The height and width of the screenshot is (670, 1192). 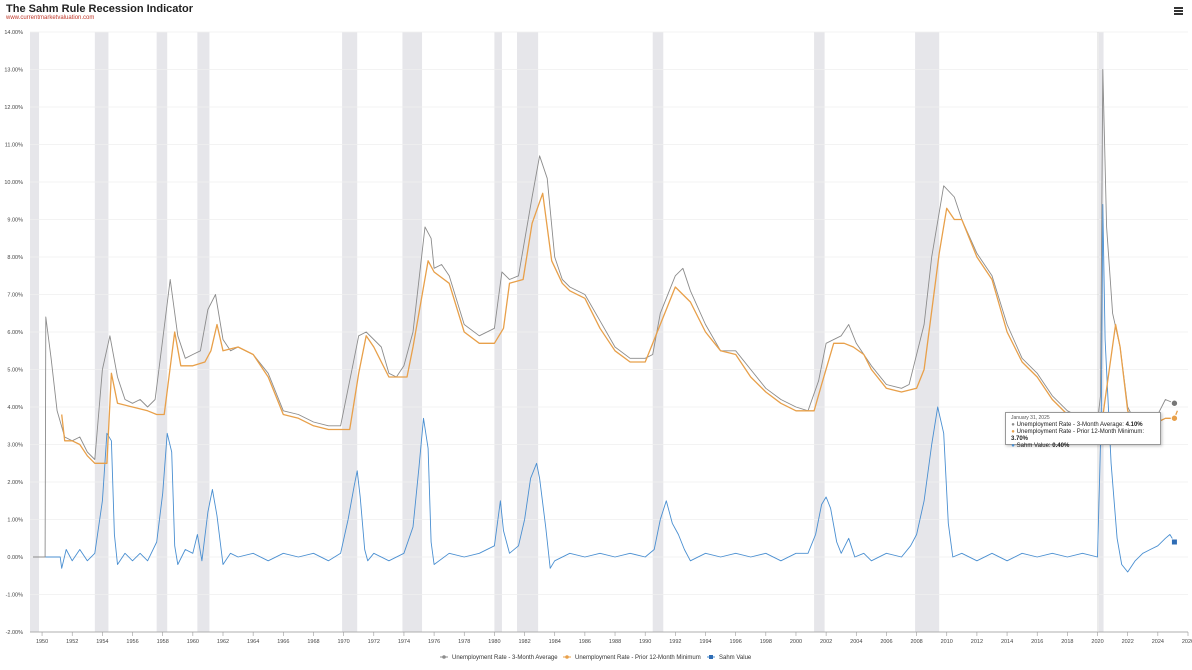 I want to click on y-tick-label: 1.00%, so click(x=15, y=521).